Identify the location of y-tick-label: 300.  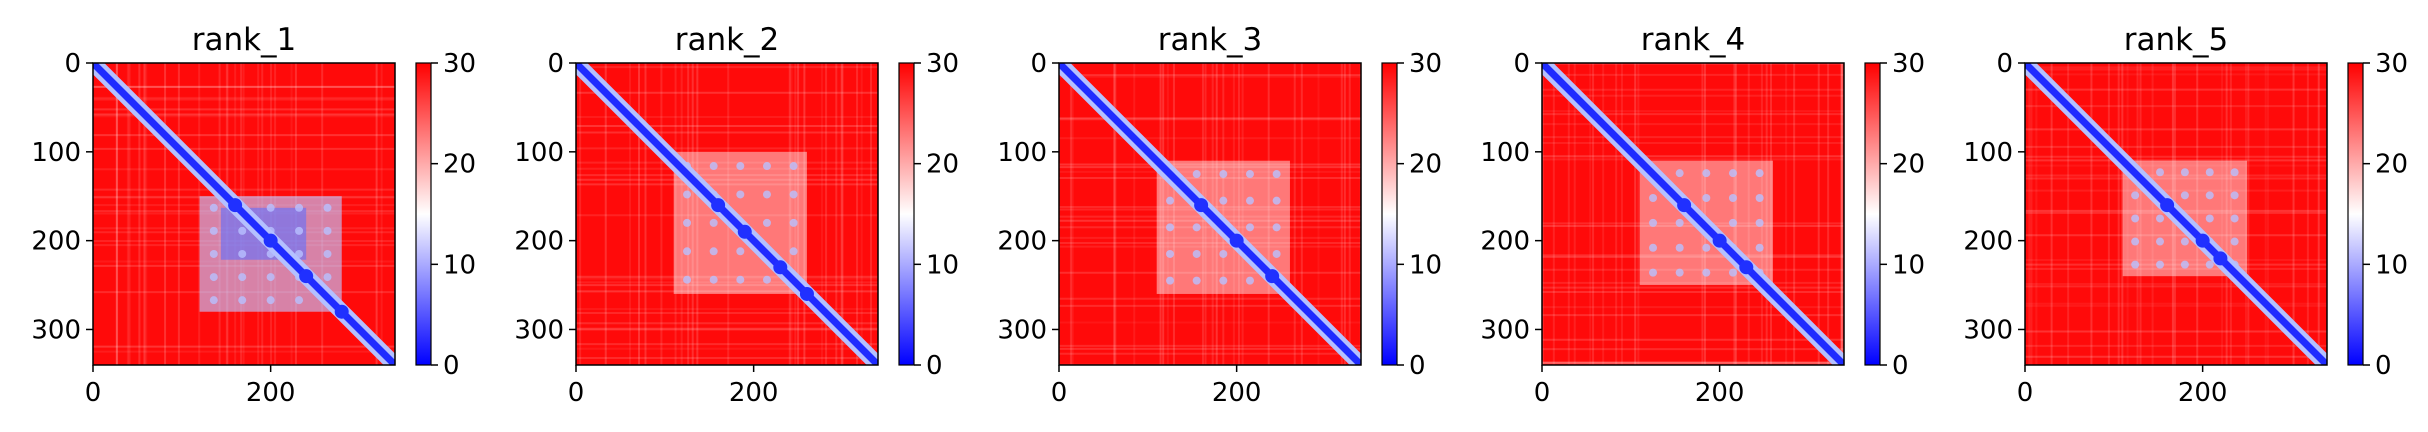
(539, 330).